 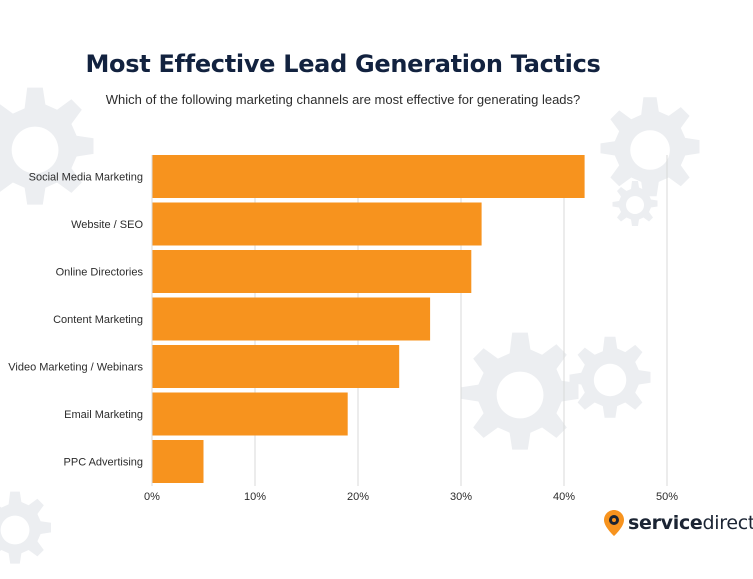 What do you see at coordinates (665, 523) in the screenshot?
I see `brand-name-bold: service` at bounding box center [665, 523].